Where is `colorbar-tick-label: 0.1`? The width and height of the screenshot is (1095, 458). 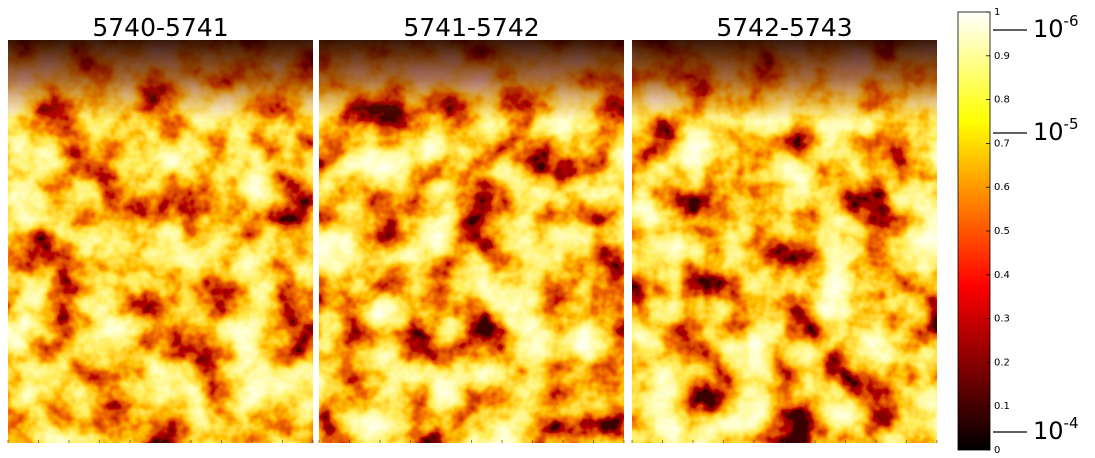
colorbar-tick-label: 0.1 is located at coordinates (1002, 406).